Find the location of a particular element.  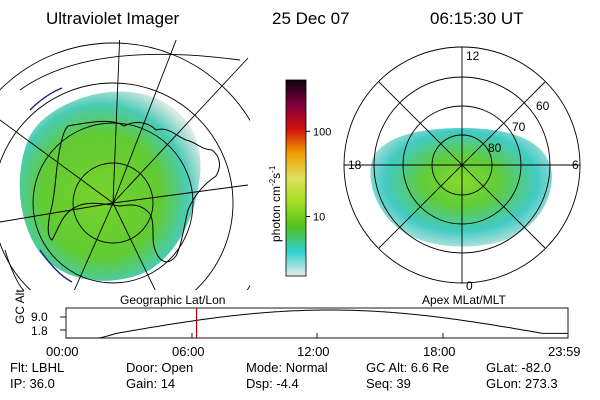

colorbar-tick-label: 100 is located at coordinates (322, 132).